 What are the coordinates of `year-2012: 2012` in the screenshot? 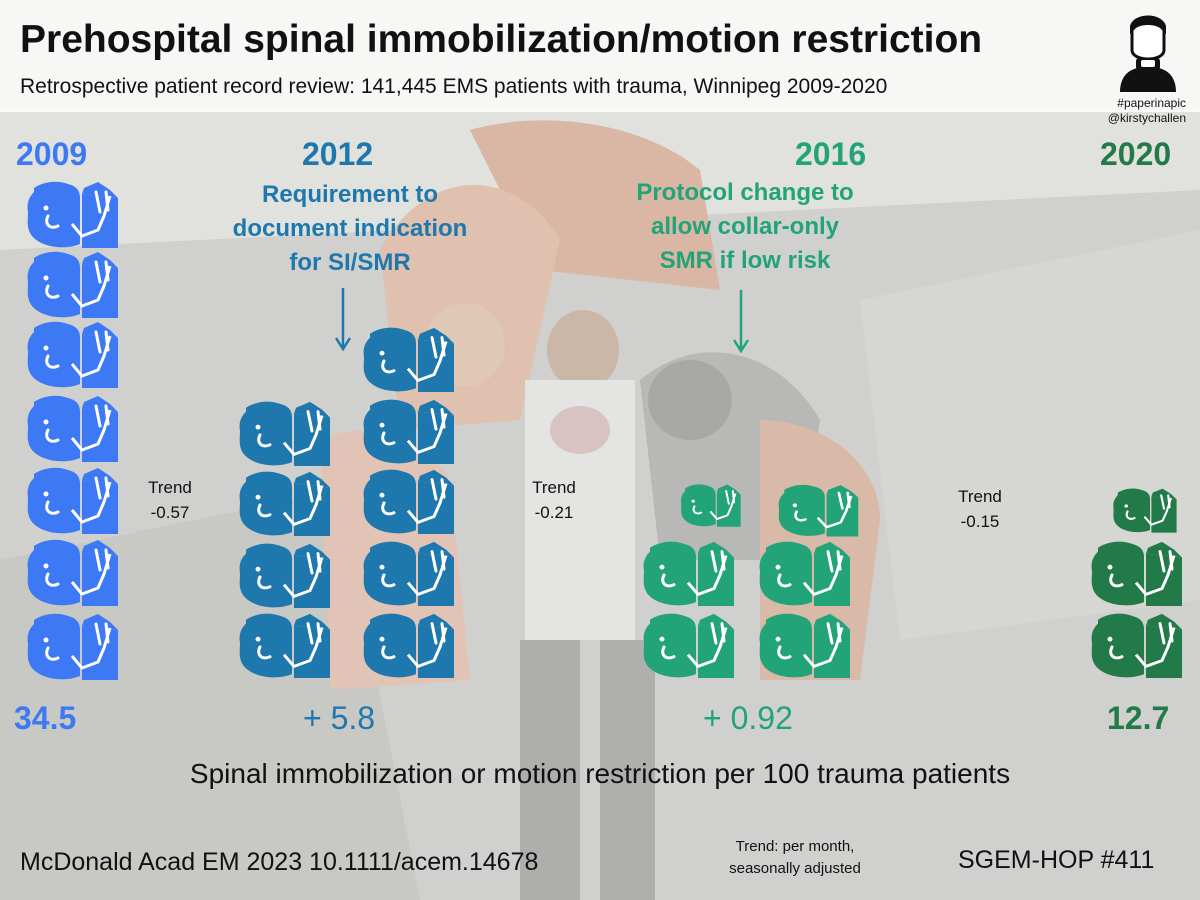 It's located at (338, 154).